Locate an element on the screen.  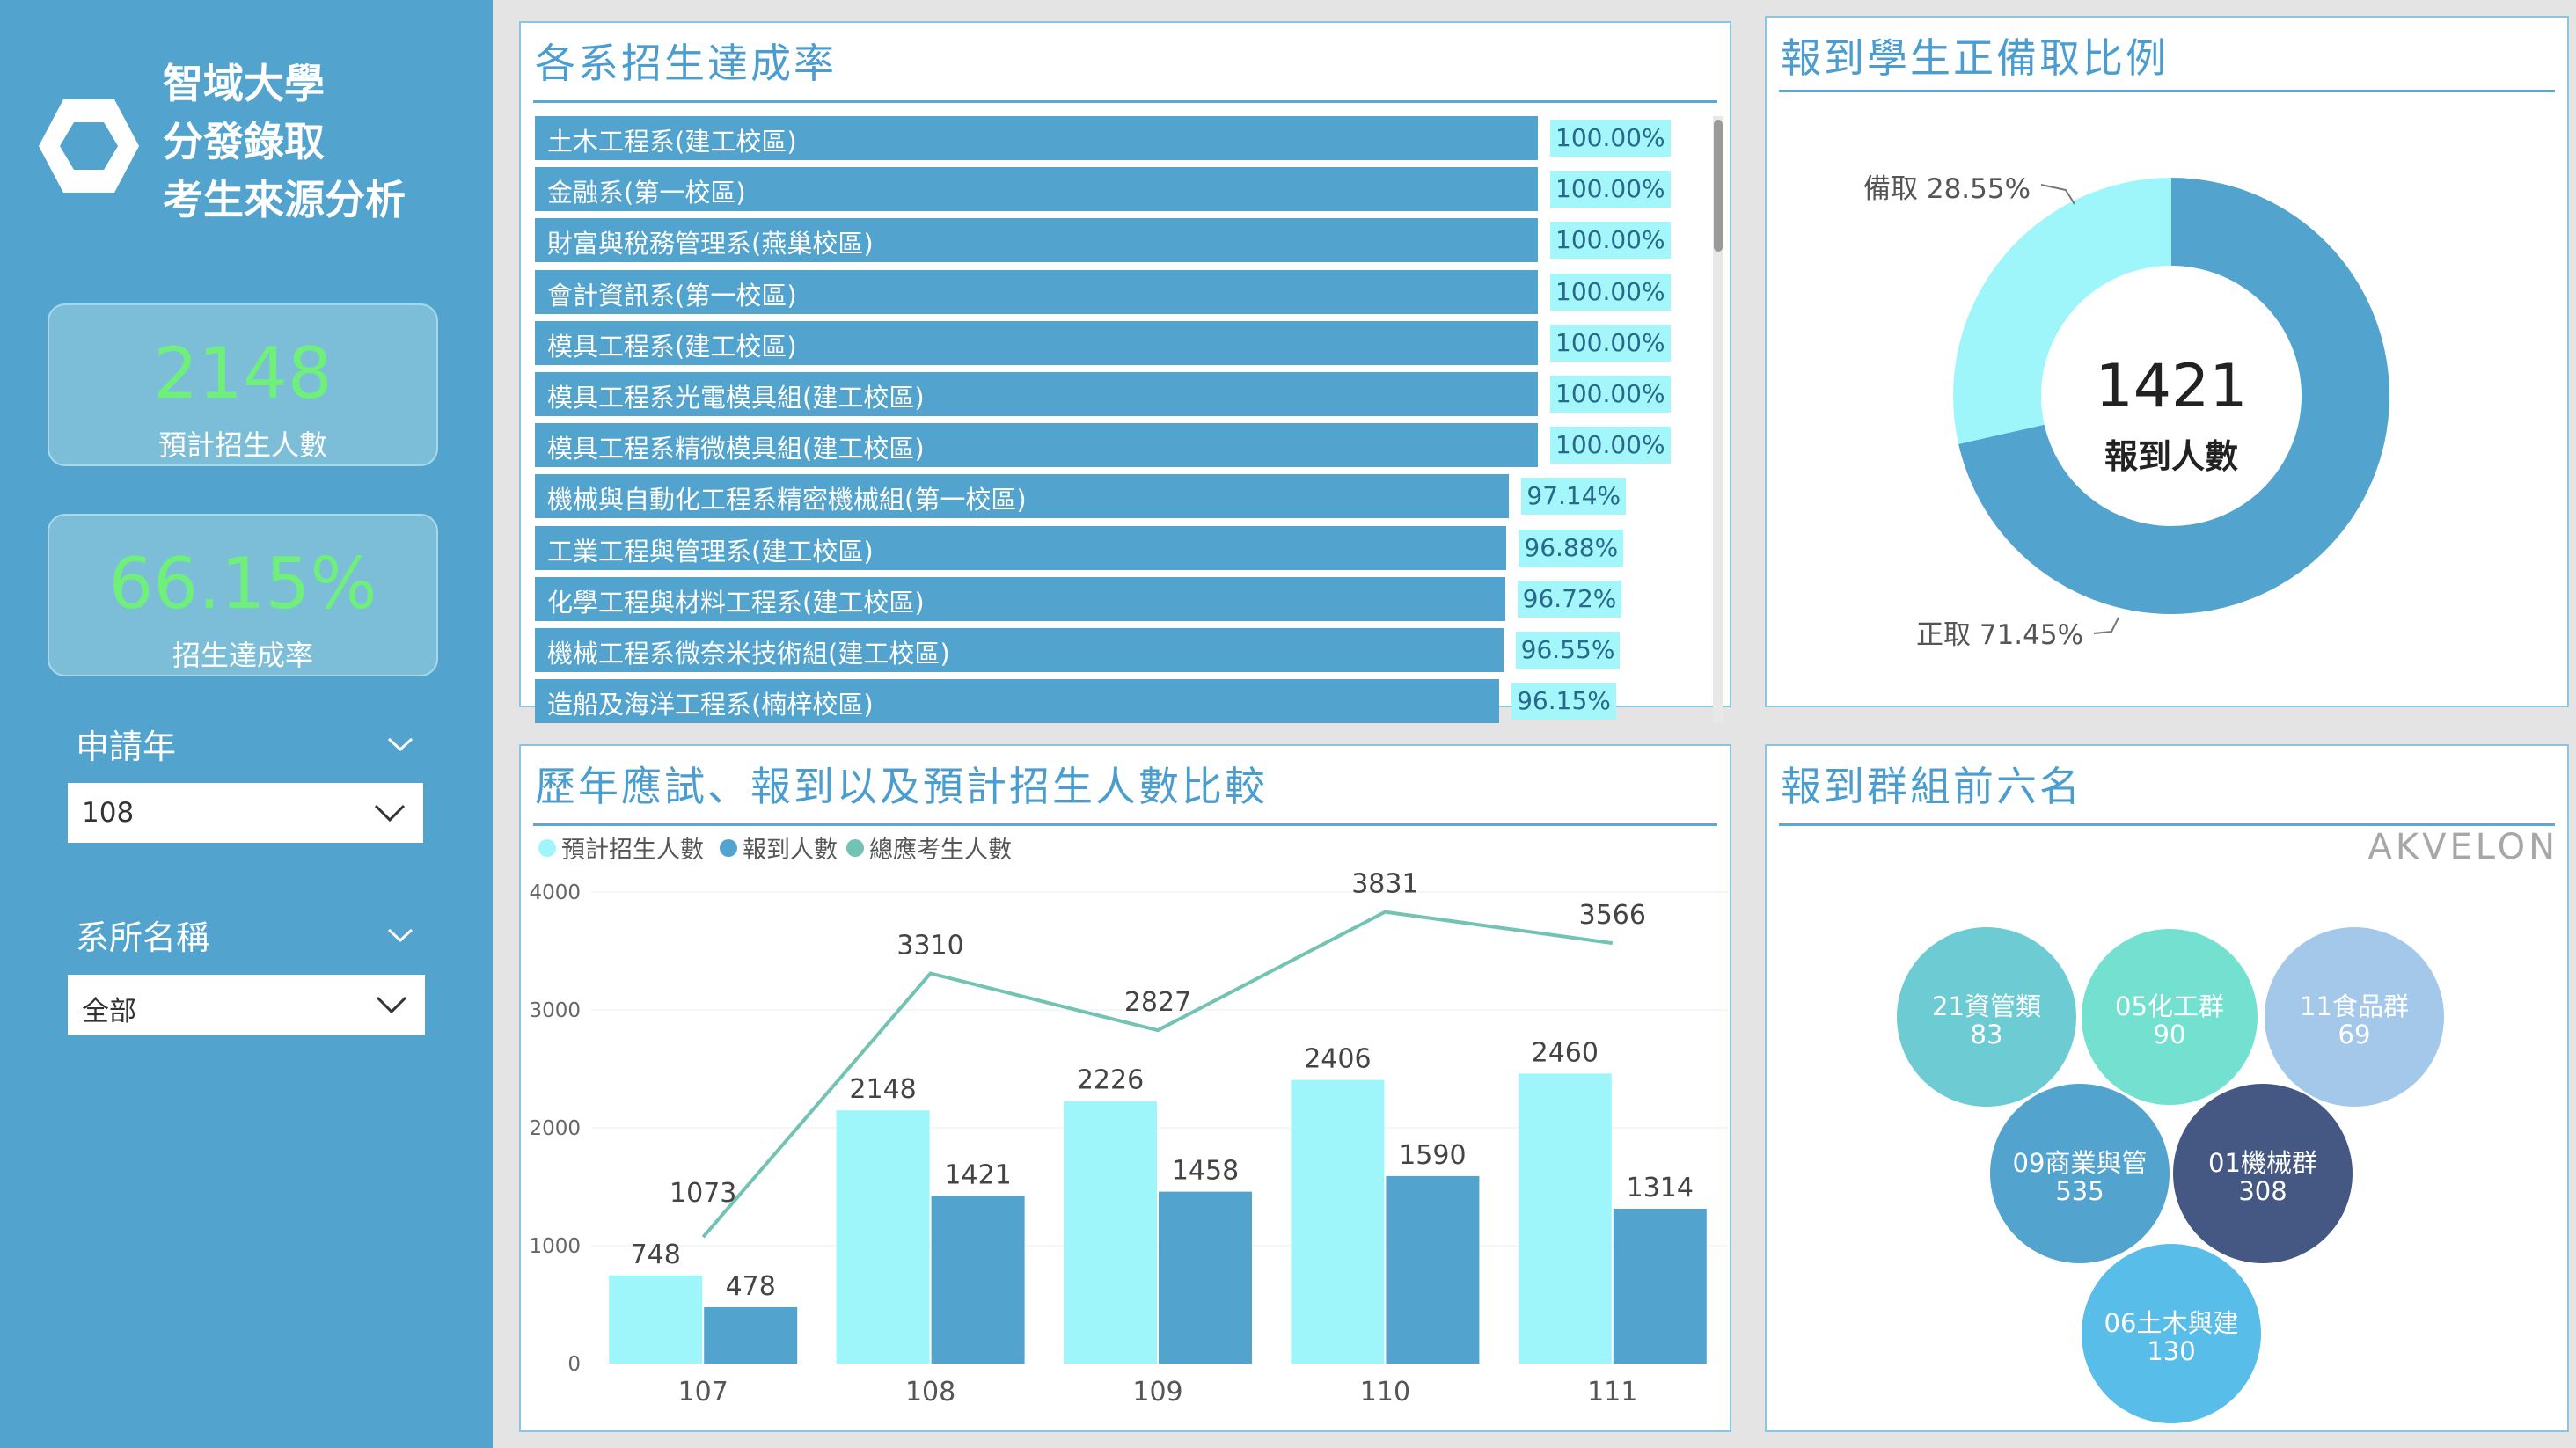
bubble-name: 05化工群 is located at coordinates (2169, 1006).